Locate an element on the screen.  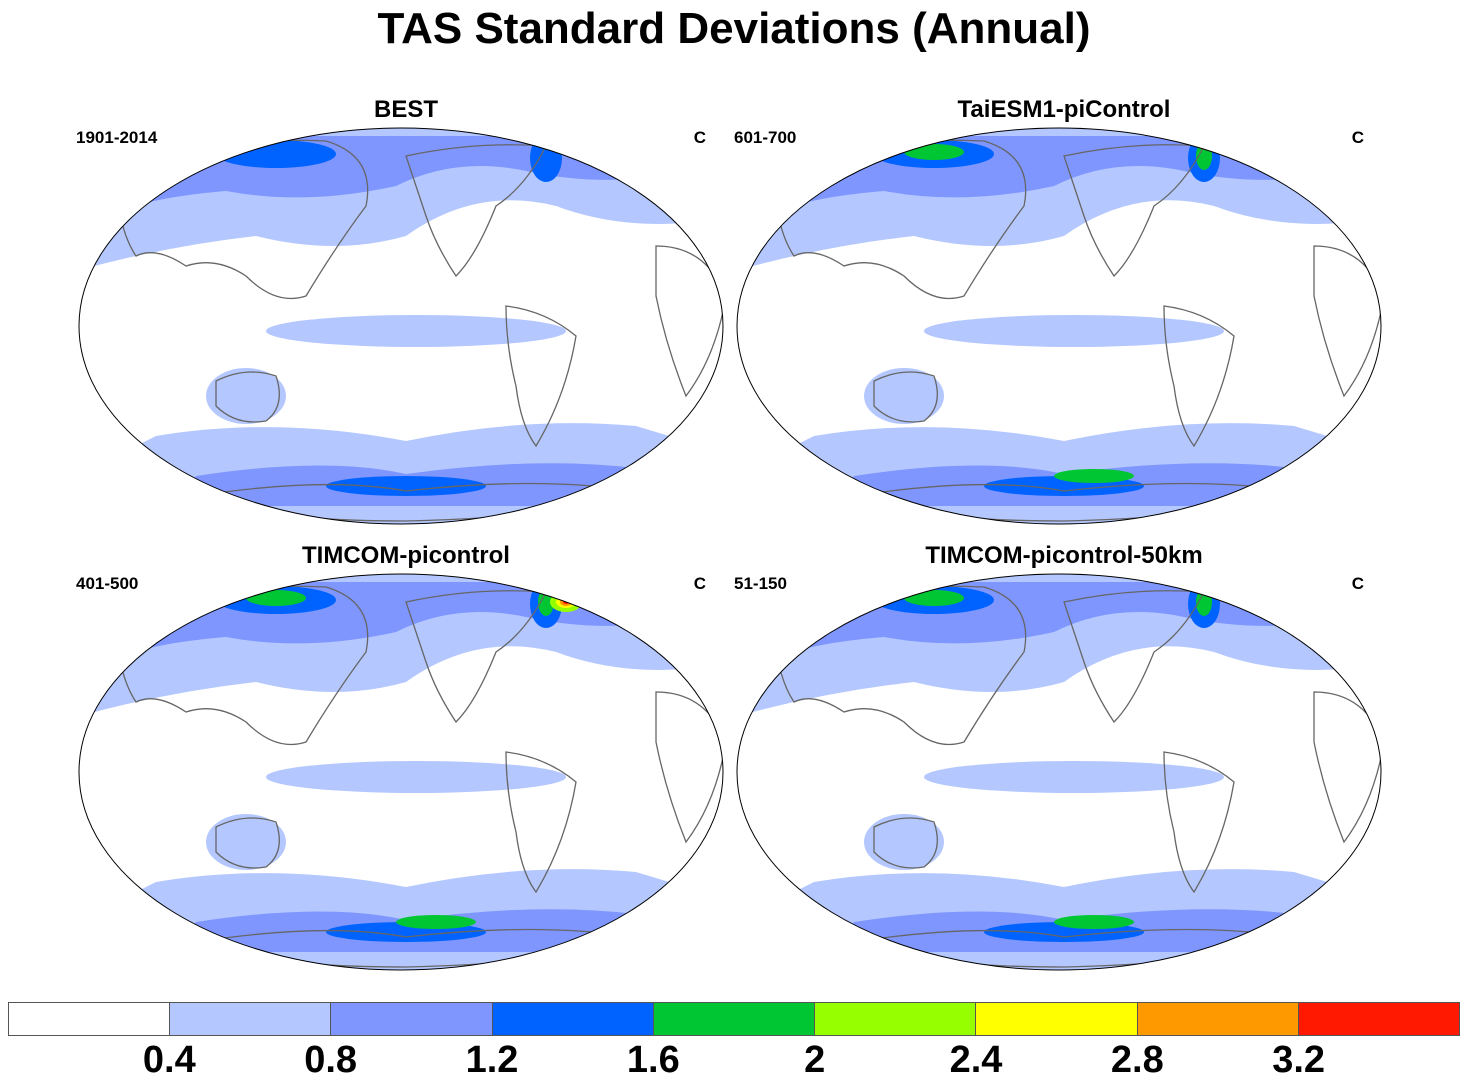
colorbar-tick-label: 0.8 is located at coordinates (331, 1060).